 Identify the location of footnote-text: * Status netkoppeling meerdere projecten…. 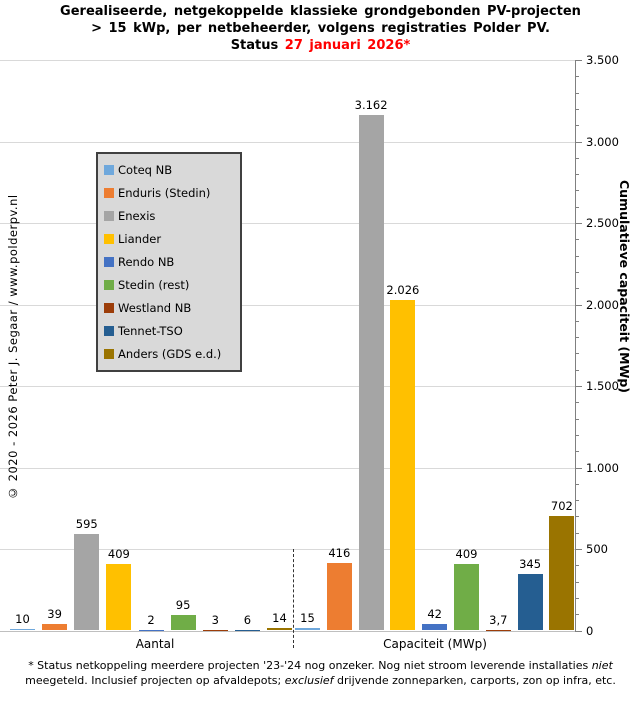
(310, 665).